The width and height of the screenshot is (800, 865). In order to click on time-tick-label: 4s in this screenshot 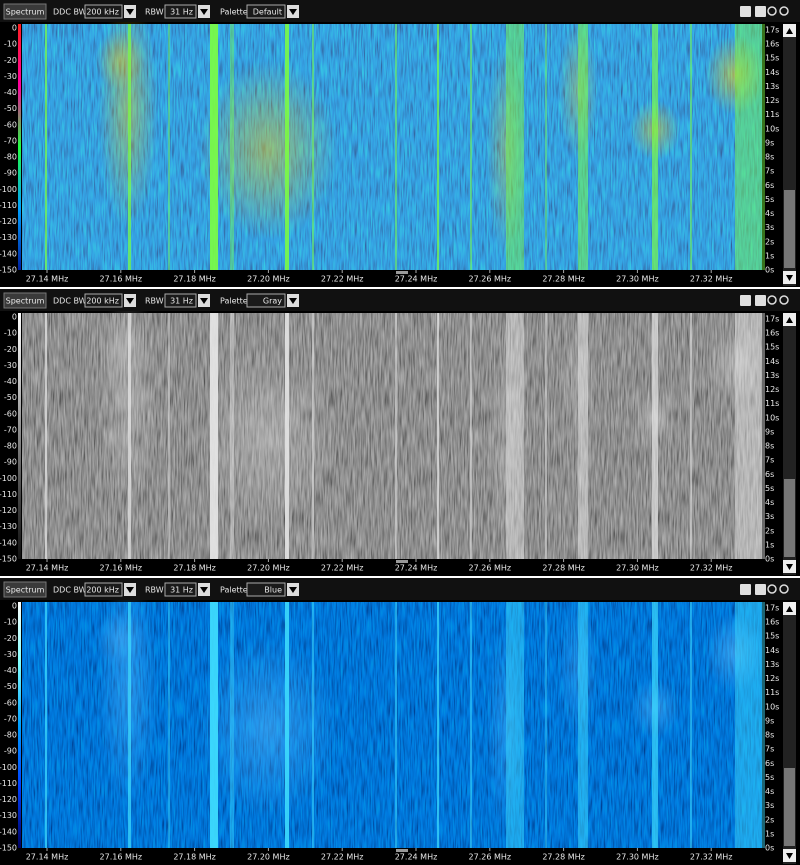, I will do `click(769, 791)`.